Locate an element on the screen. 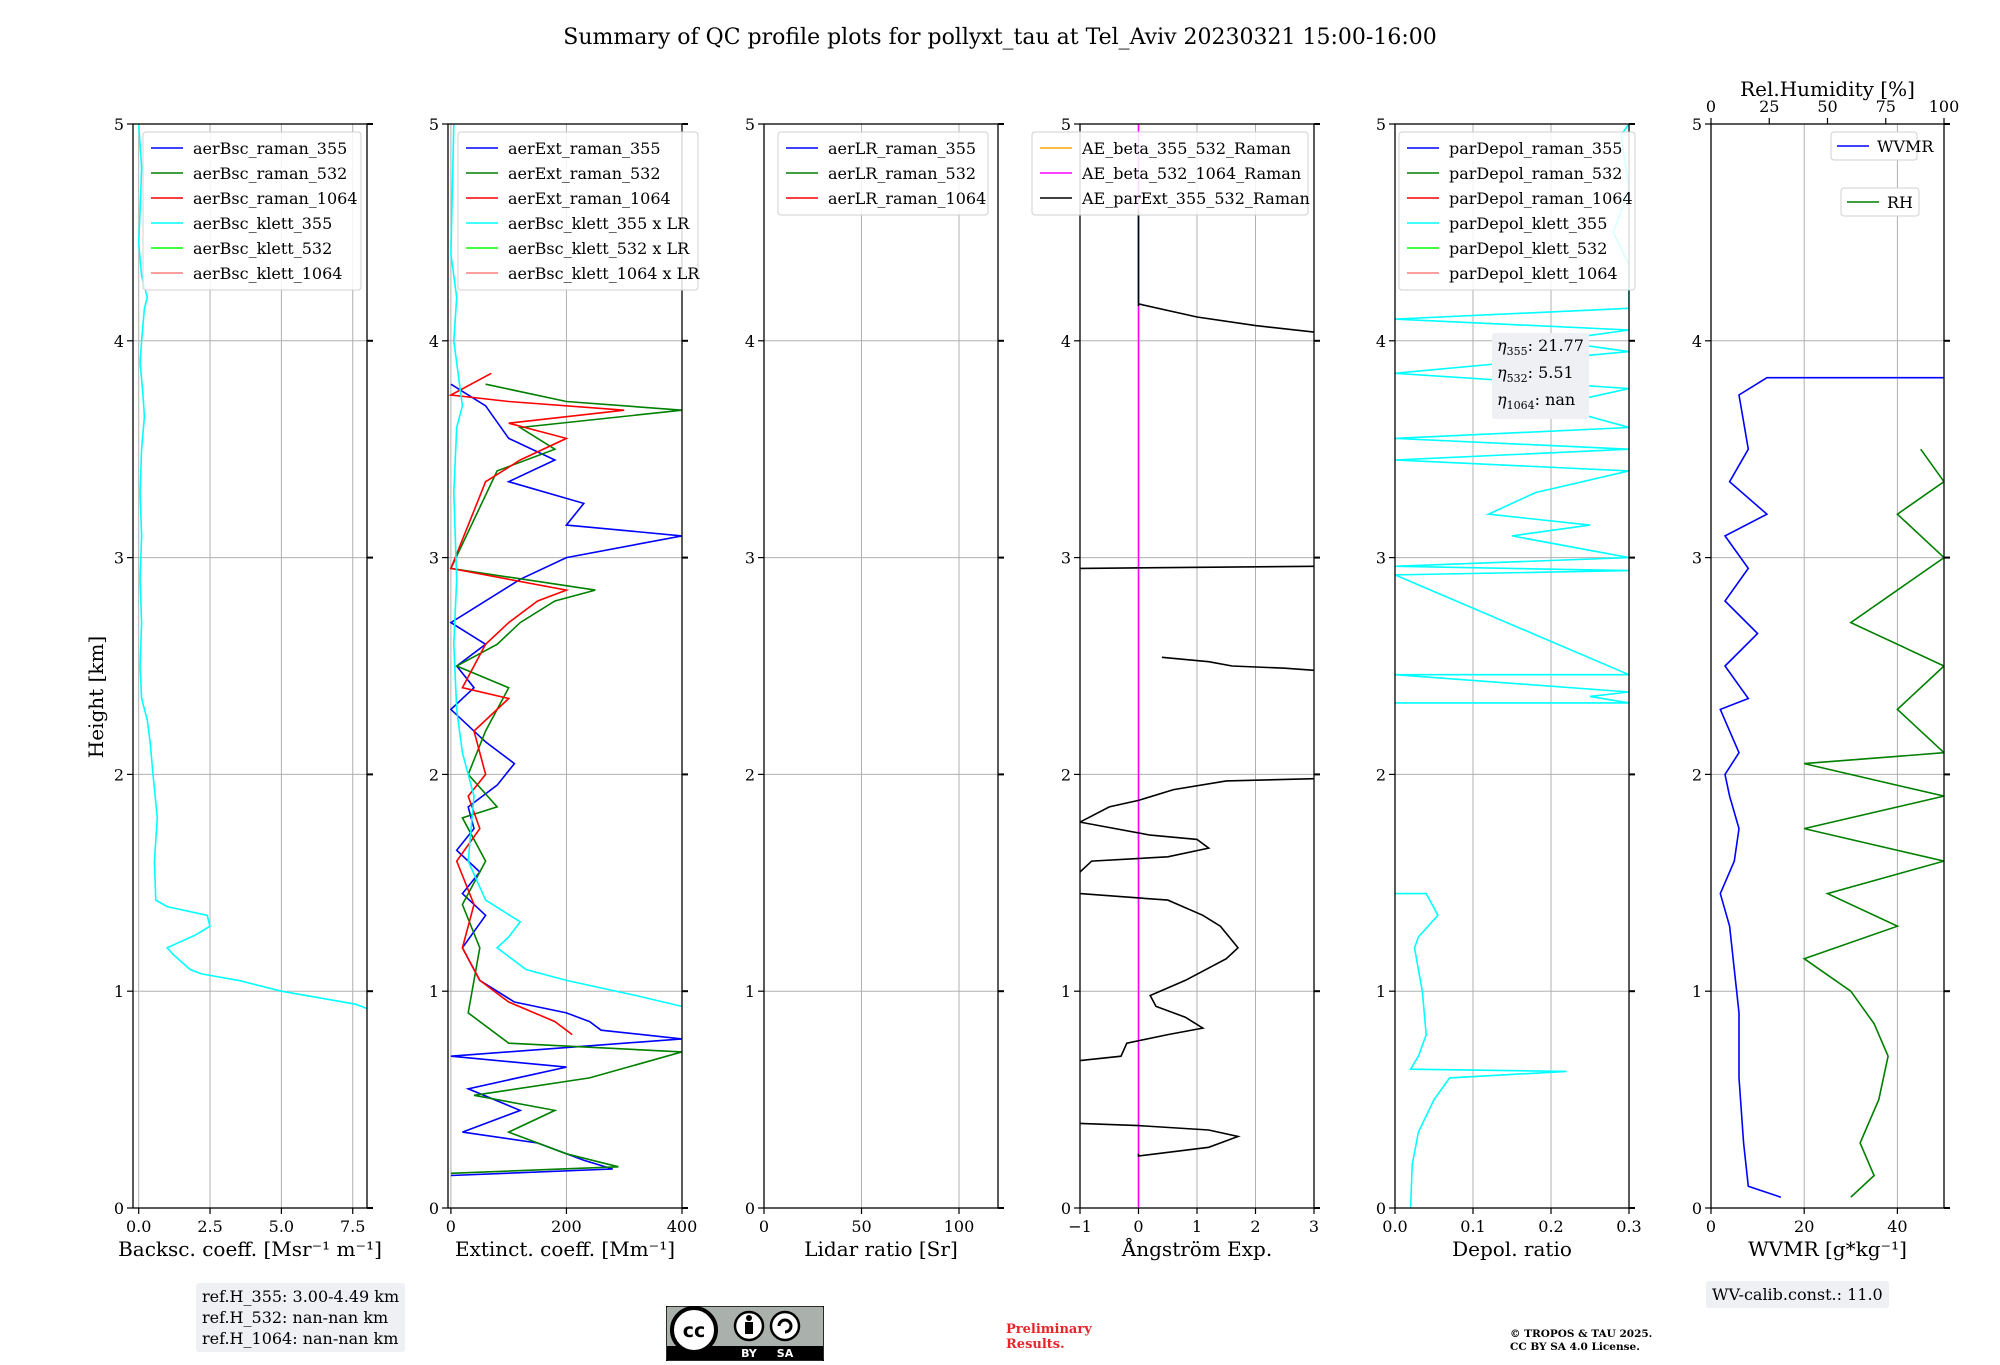  legend-label: aerExt_raman_1064 is located at coordinates (589, 198).